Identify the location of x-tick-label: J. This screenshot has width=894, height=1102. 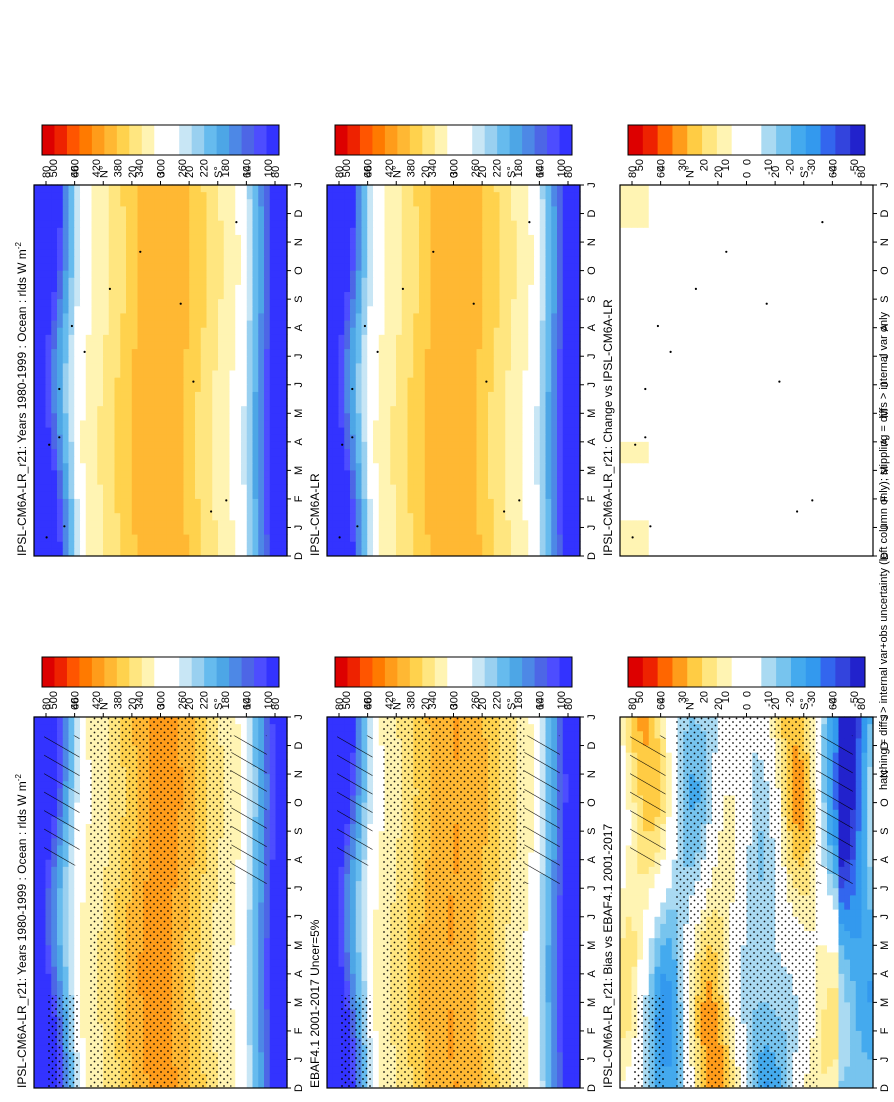
(299, 1060).